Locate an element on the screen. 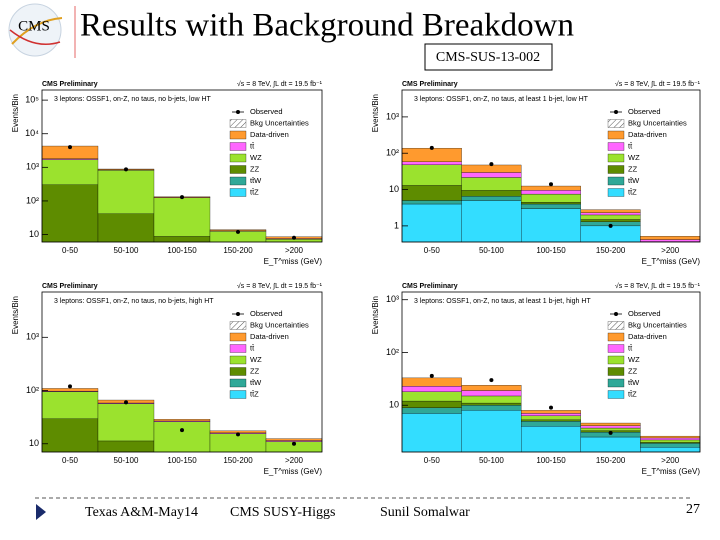  footer-text: Sunil Somalwar is located at coordinates (425, 512).